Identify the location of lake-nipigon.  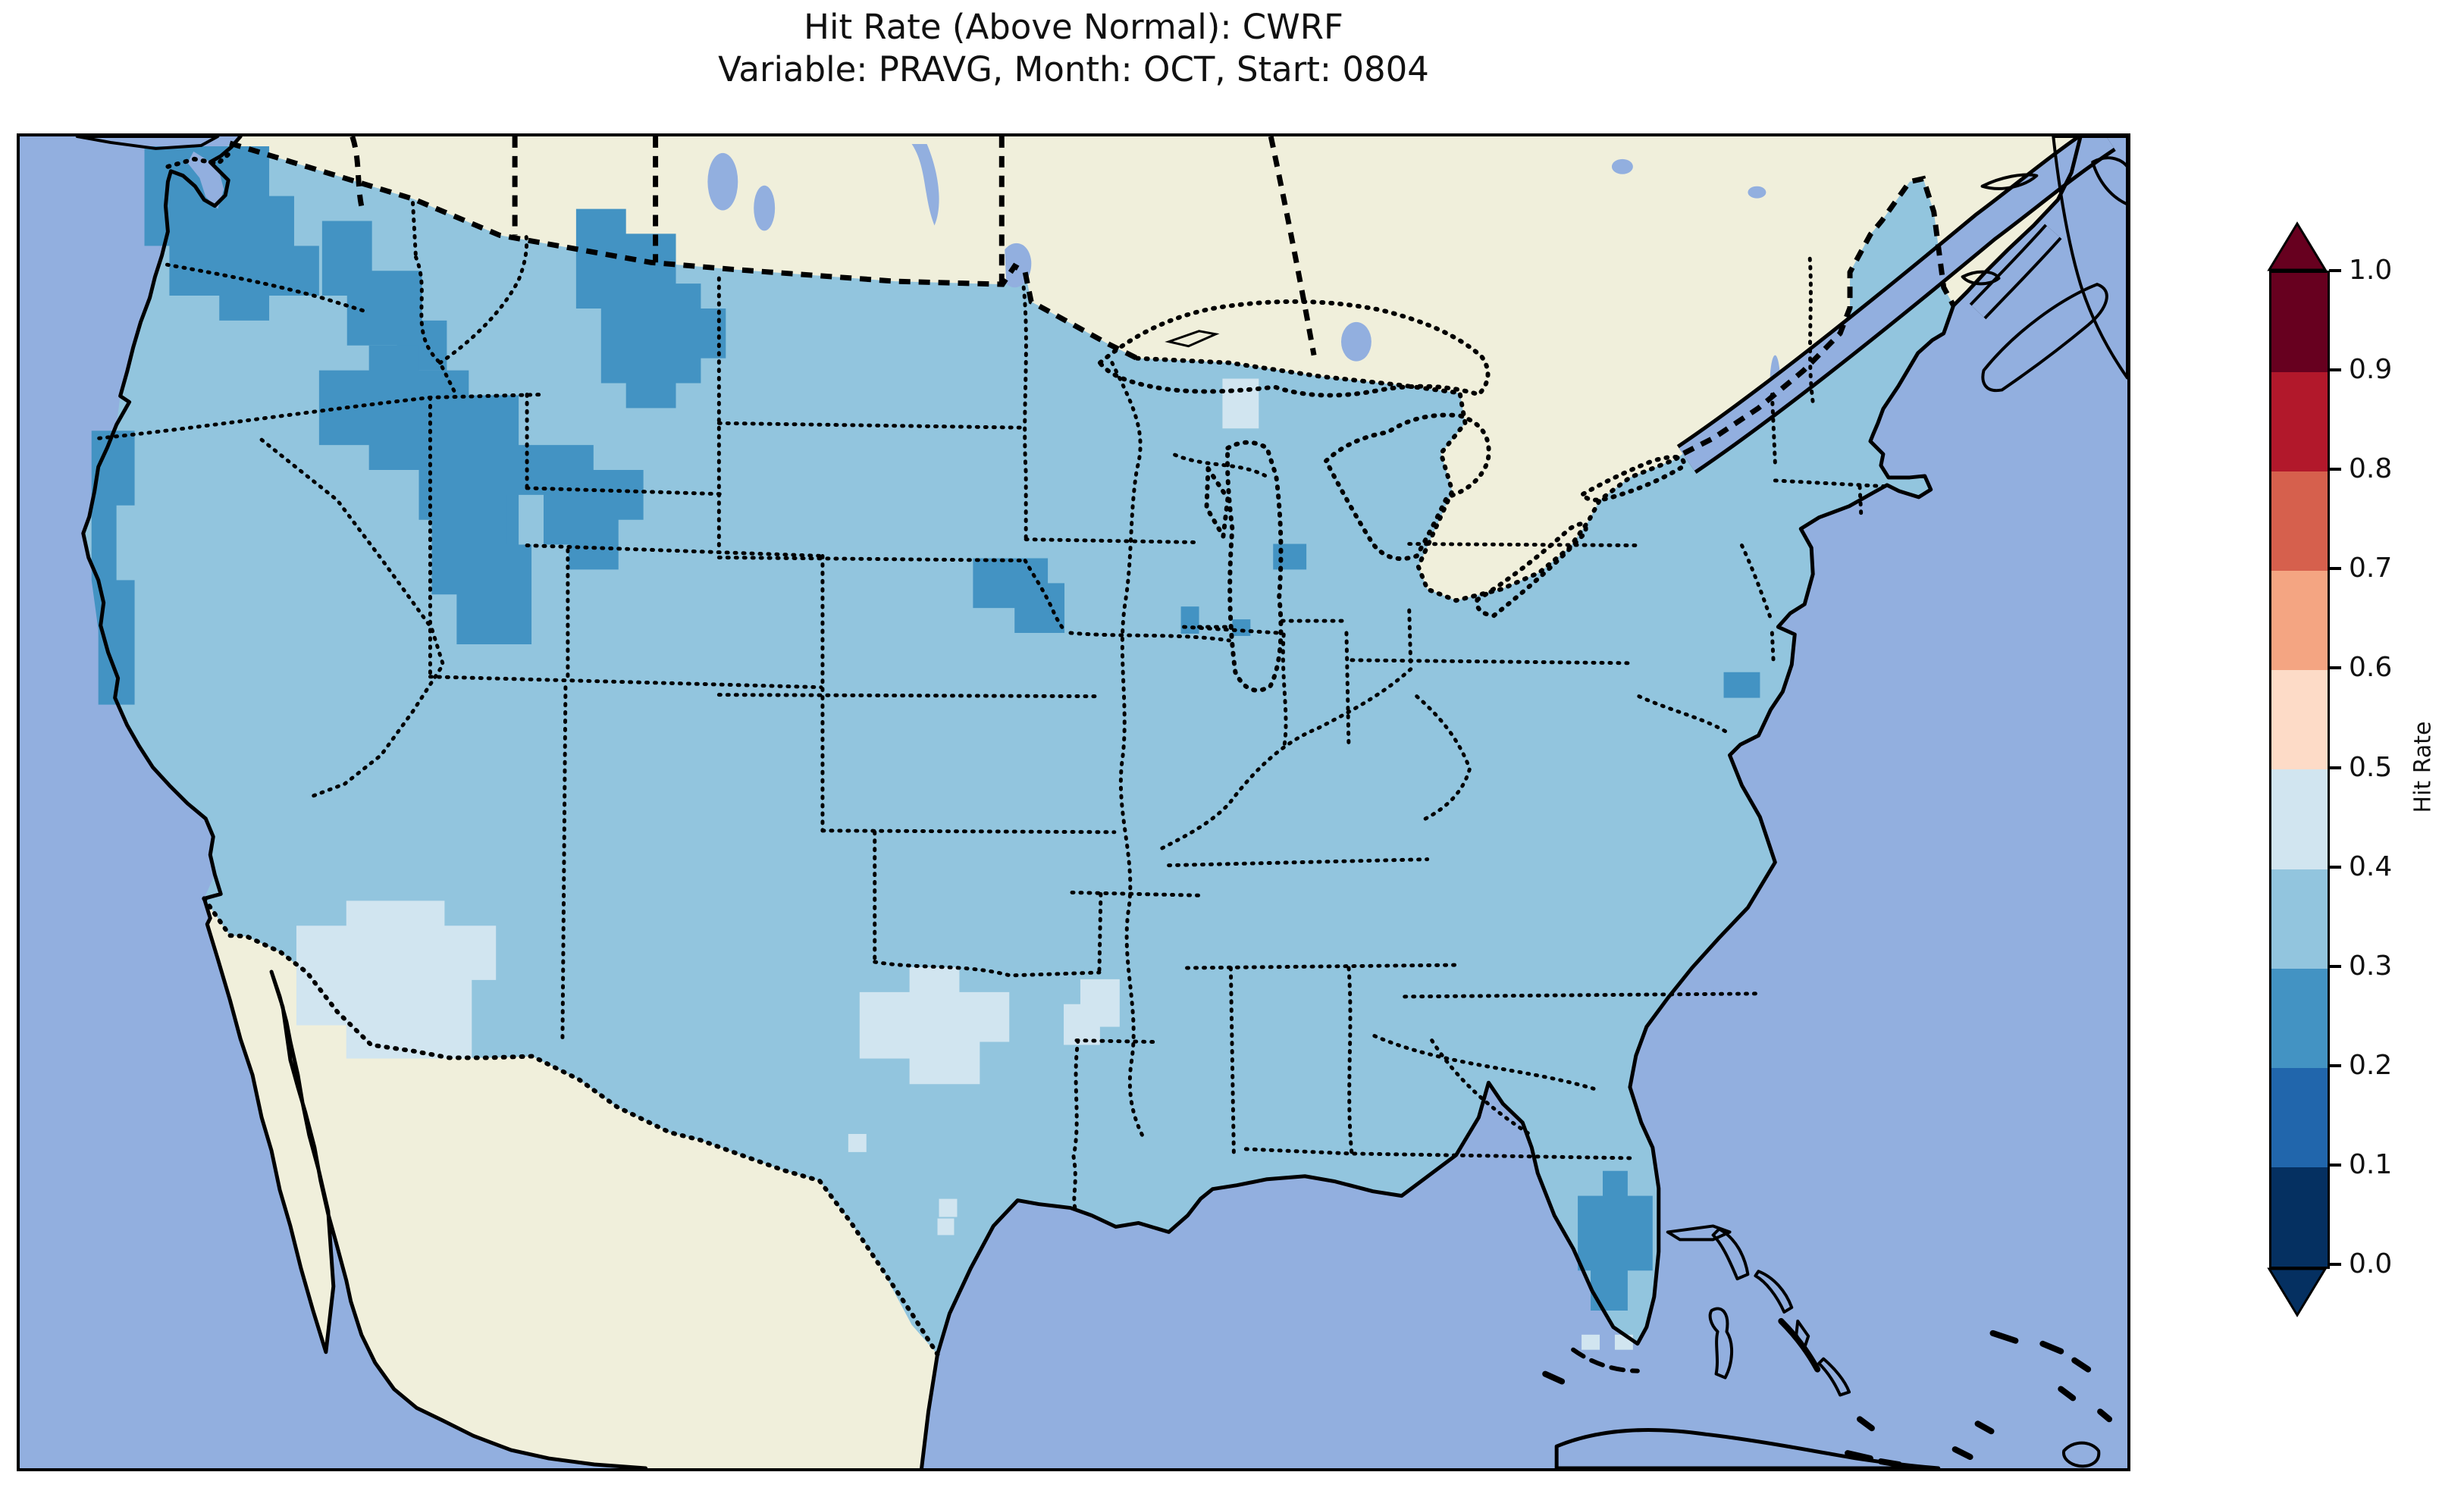
(1356, 341).